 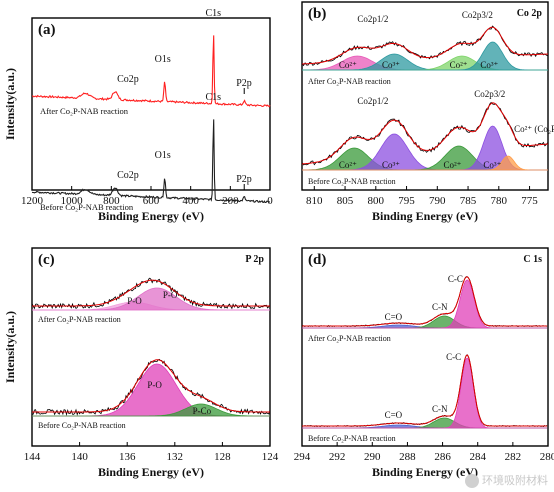 I want to click on x-tick-label: 1000, so click(x=72, y=201).